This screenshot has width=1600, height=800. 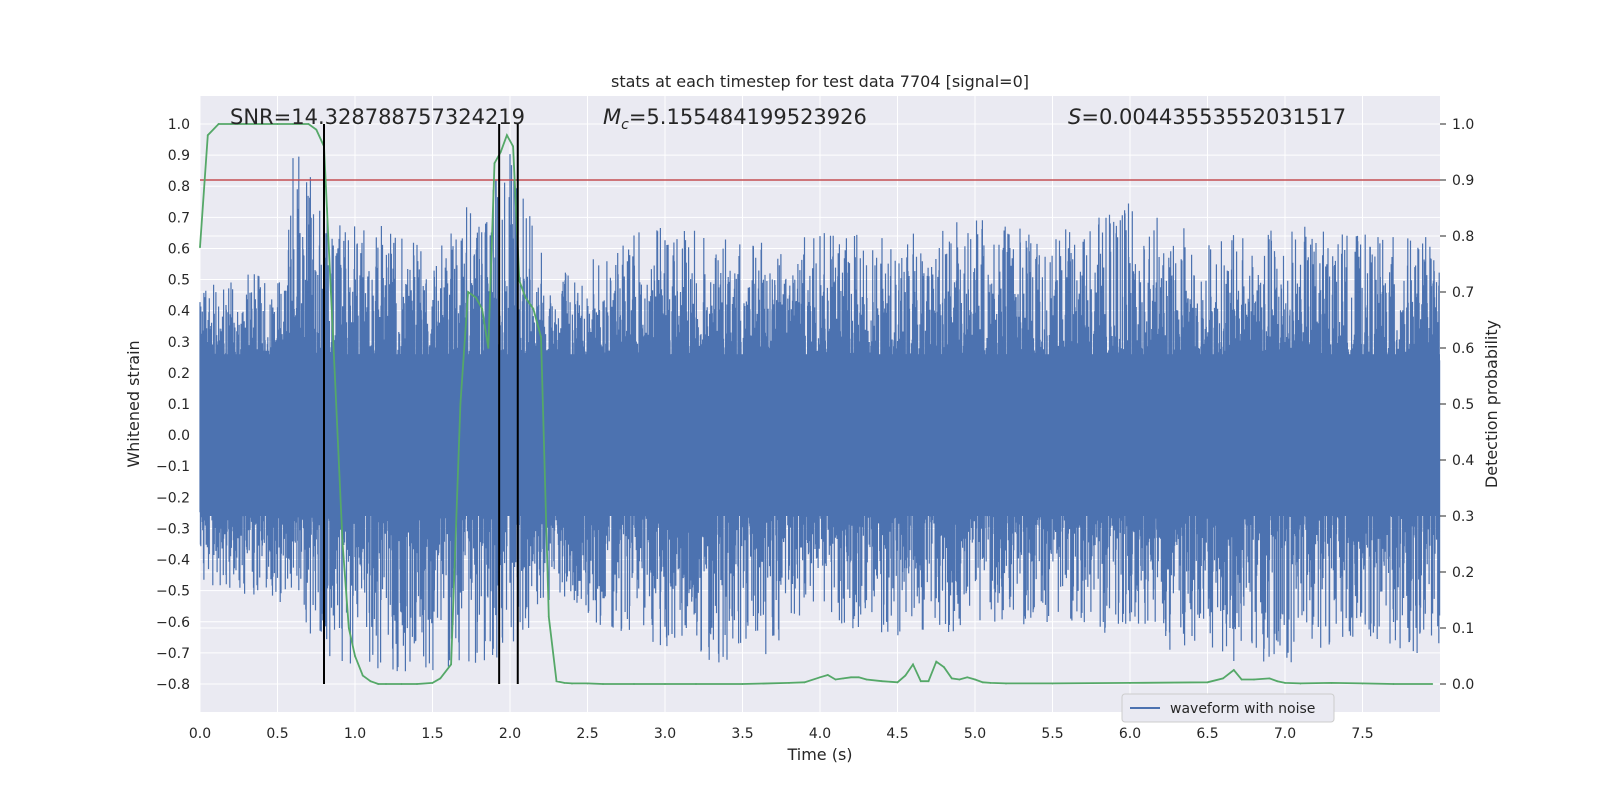 What do you see at coordinates (1463, 685) in the screenshot?
I see `y2-tick-label: 0.0` at bounding box center [1463, 685].